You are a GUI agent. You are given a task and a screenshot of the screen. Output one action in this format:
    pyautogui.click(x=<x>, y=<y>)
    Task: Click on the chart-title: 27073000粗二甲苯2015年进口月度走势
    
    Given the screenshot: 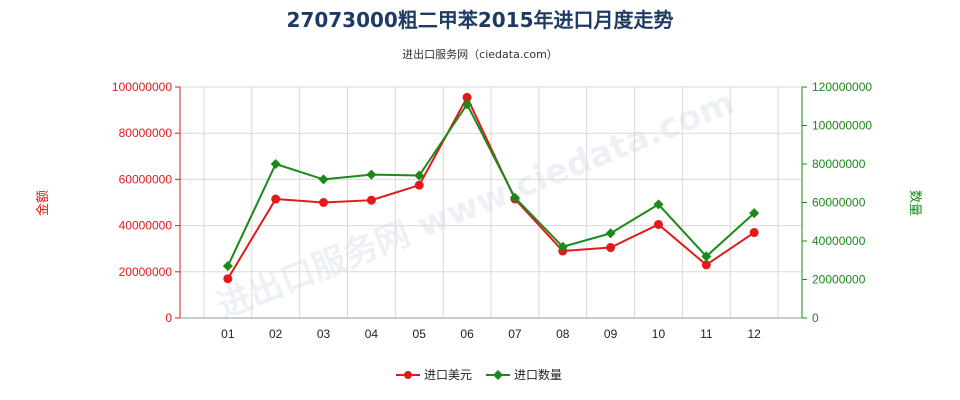 What is the action you would take?
    pyautogui.click(x=480, y=20)
    